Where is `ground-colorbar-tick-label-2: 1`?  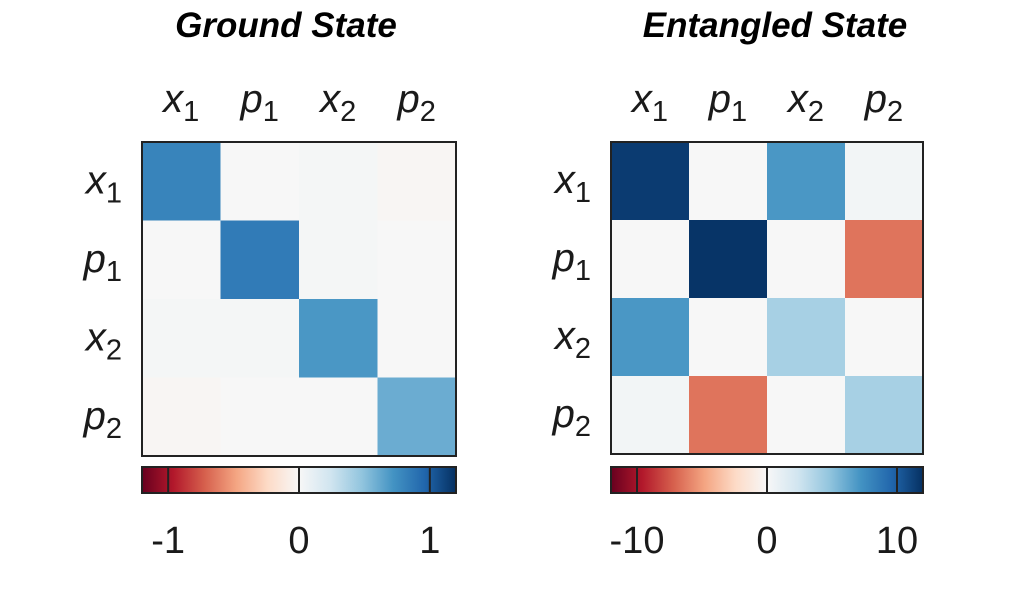
ground-colorbar-tick-label-2: 1 is located at coordinates (429, 541).